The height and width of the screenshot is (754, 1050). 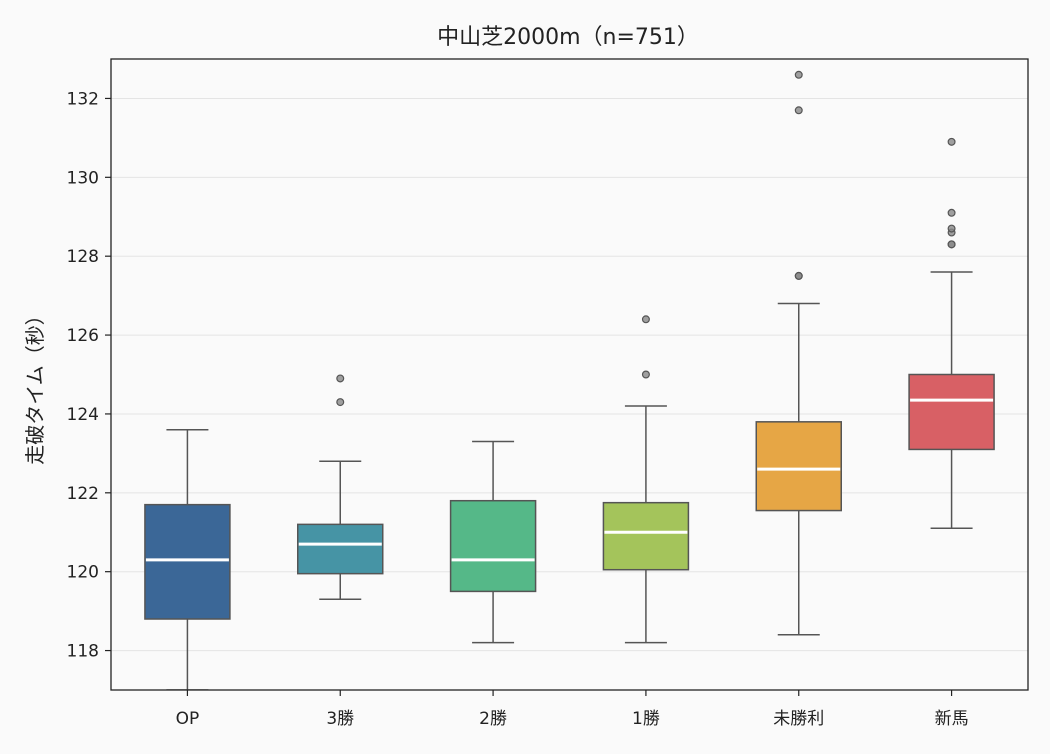 What do you see at coordinates (83, 494) in the screenshot?
I see `y-tick-label: 122` at bounding box center [83, 494].